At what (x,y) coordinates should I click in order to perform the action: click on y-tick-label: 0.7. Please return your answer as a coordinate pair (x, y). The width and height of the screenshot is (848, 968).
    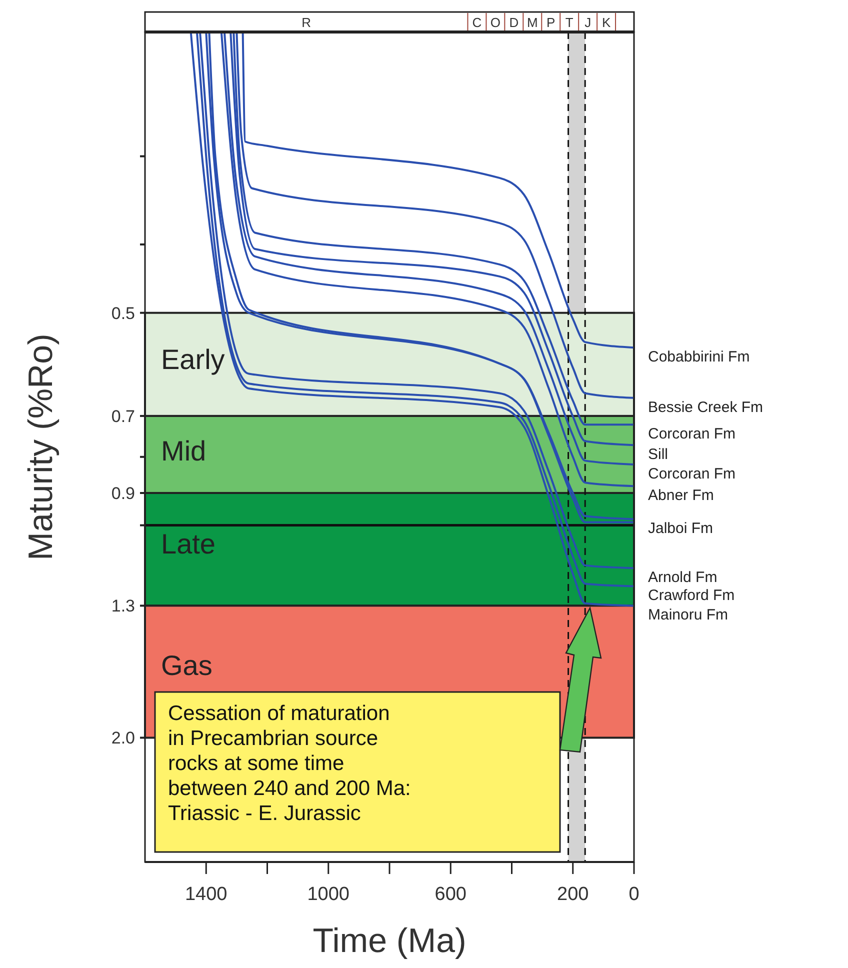
    Looking at the image, I should click on (123, 416).